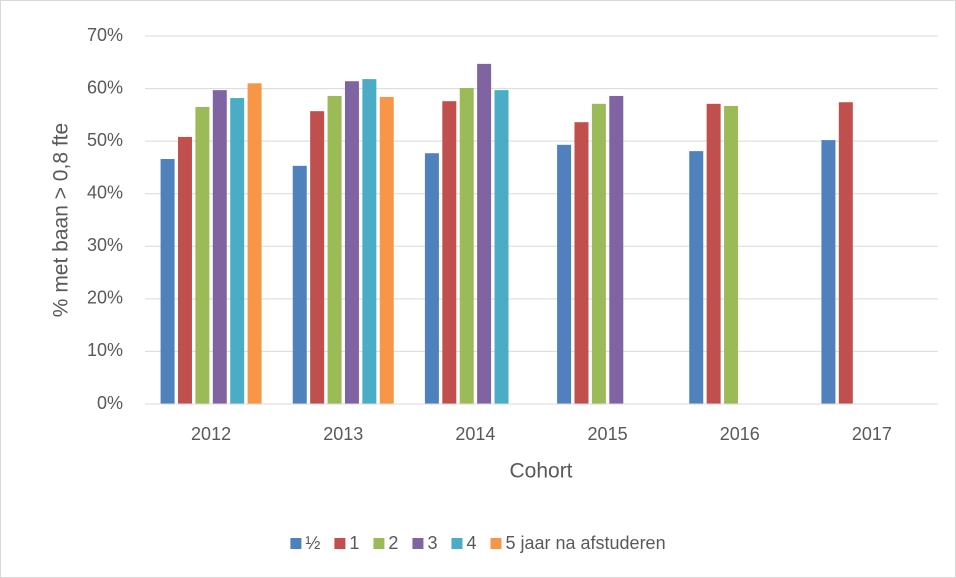 The image size is (956, 578). Describe the element at coordinates (585, 543) in the screenshot. I see `legend-label: 5 jaar na afstuderen` at that location.